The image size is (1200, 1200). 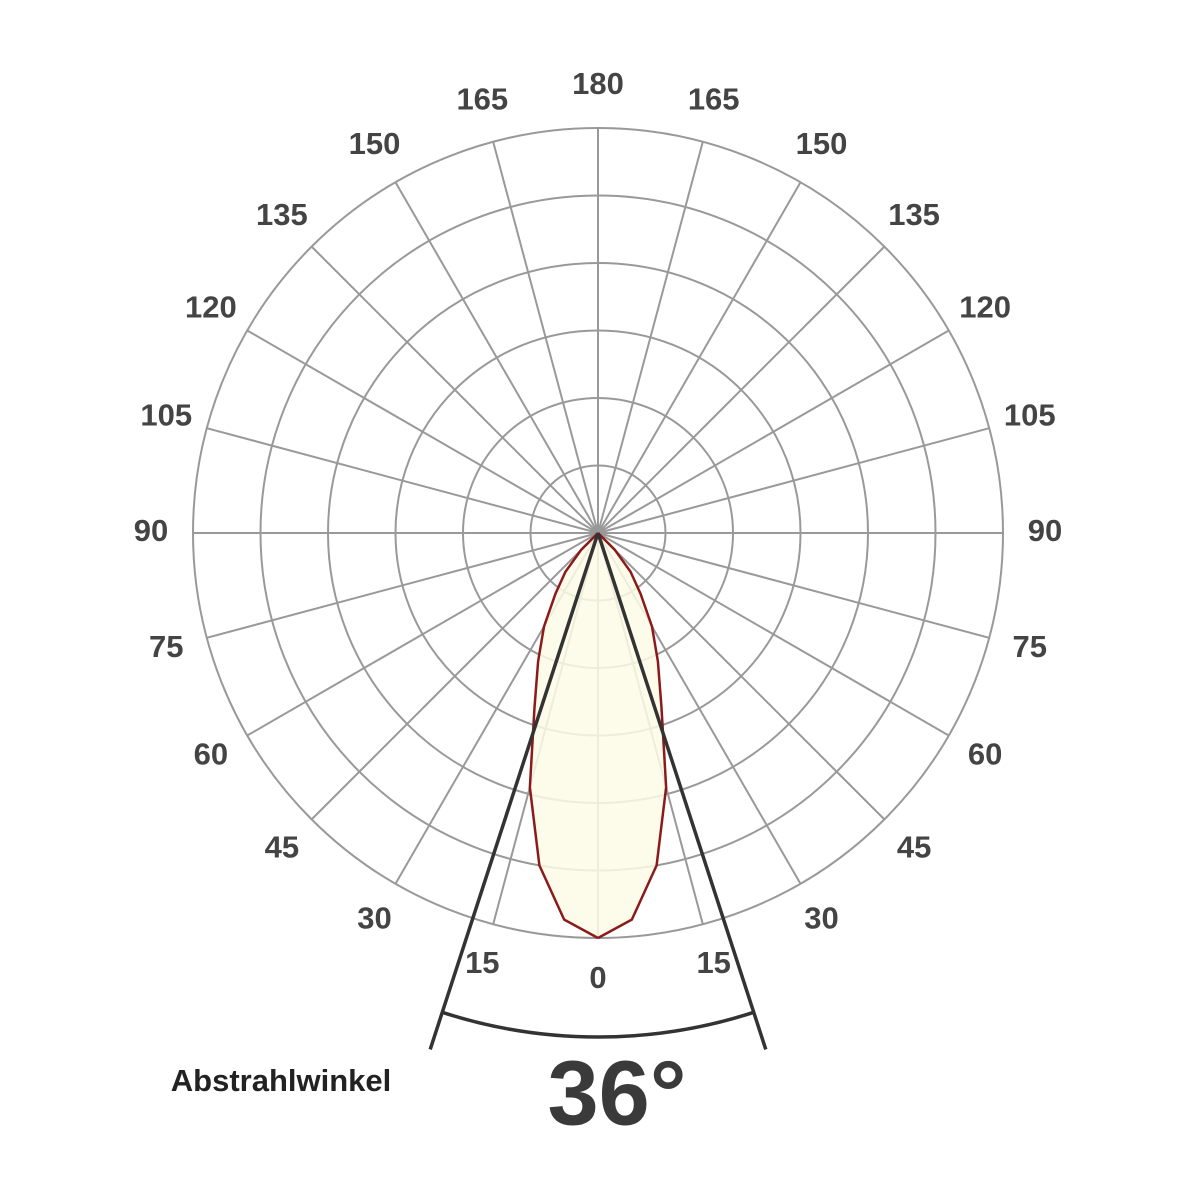 I want to click on angle-tick-label: 180, so click(x=598, y=83).